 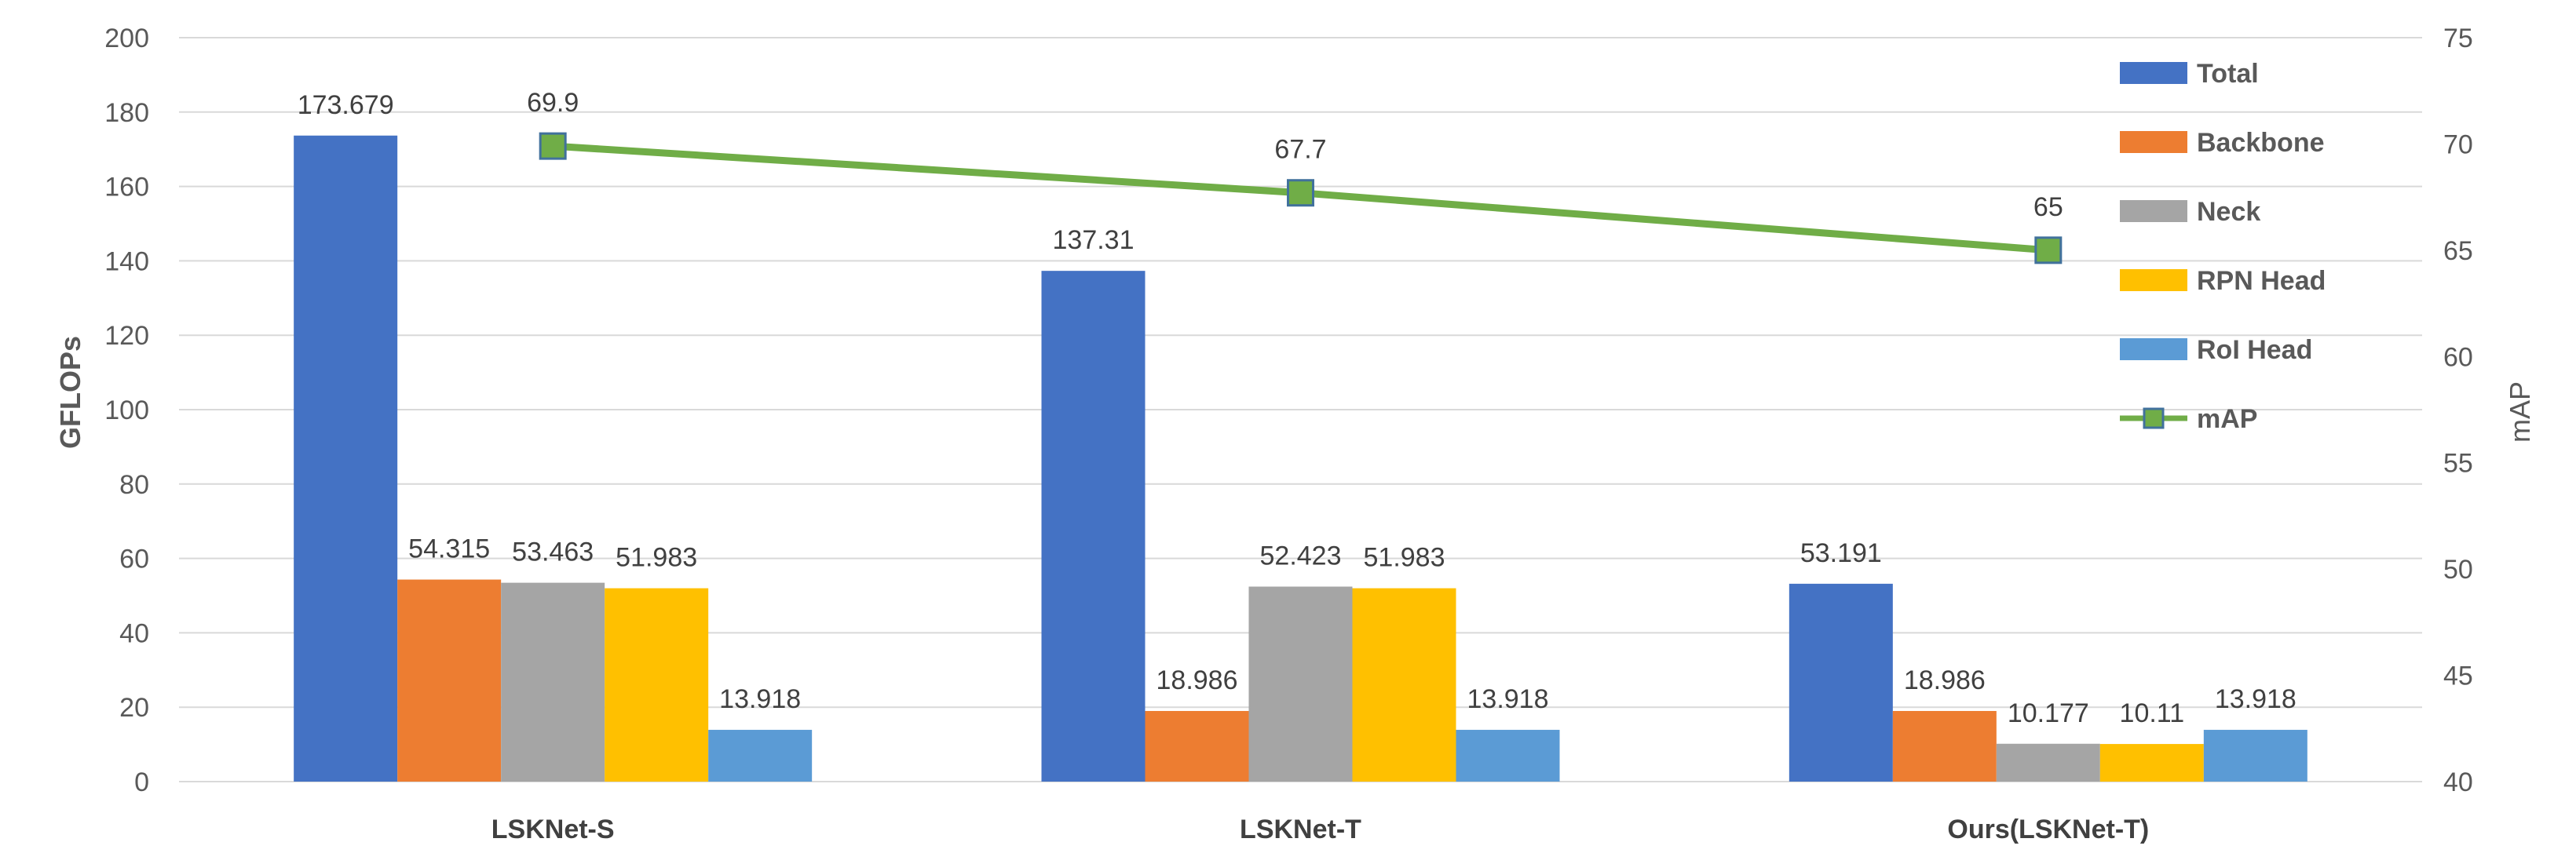 I want to click on y2-axis-title: mAP, so click(x=2520, y=412).